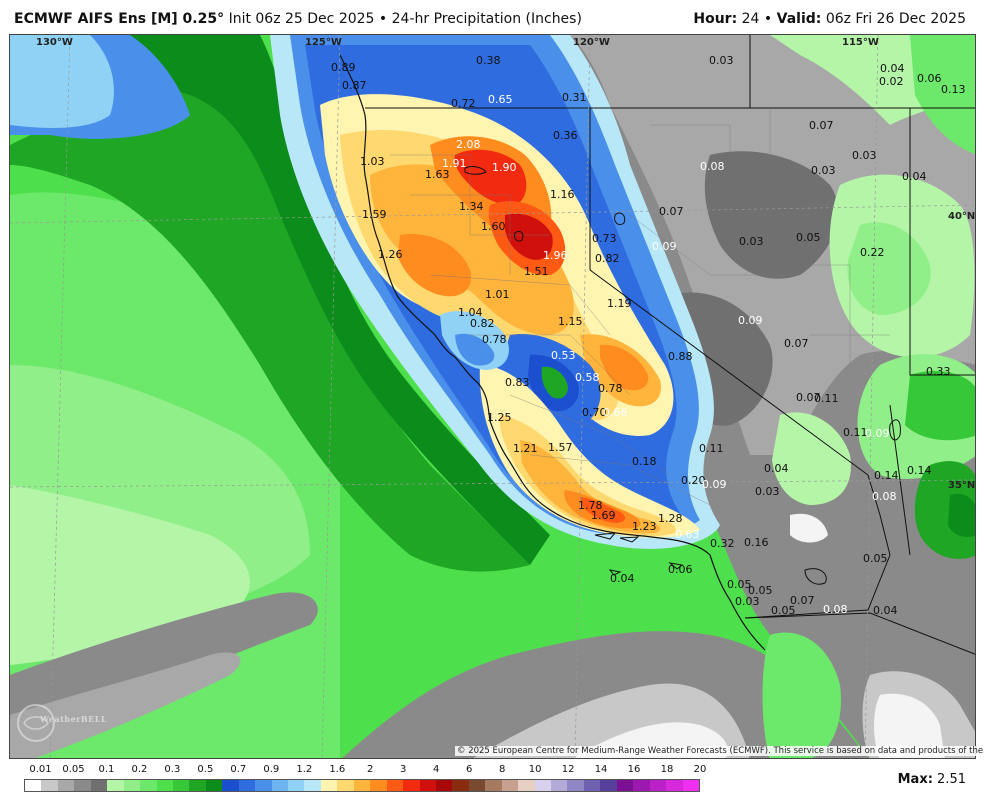  I want to click on precip-value-label: 0.16, so click(756, 542).